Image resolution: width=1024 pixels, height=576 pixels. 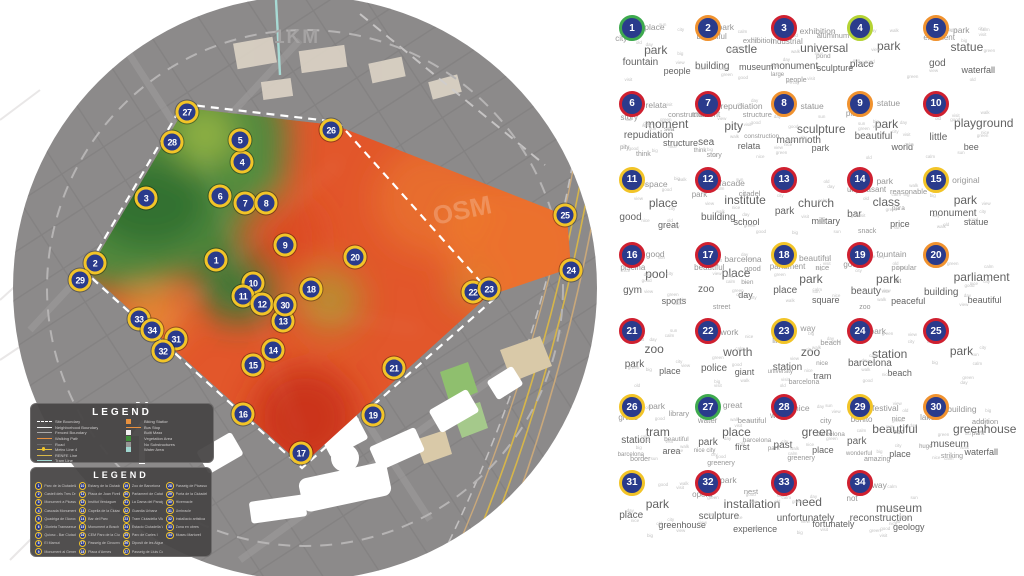 I want to click on cloud-word: experience, so click(x=755, y=528).